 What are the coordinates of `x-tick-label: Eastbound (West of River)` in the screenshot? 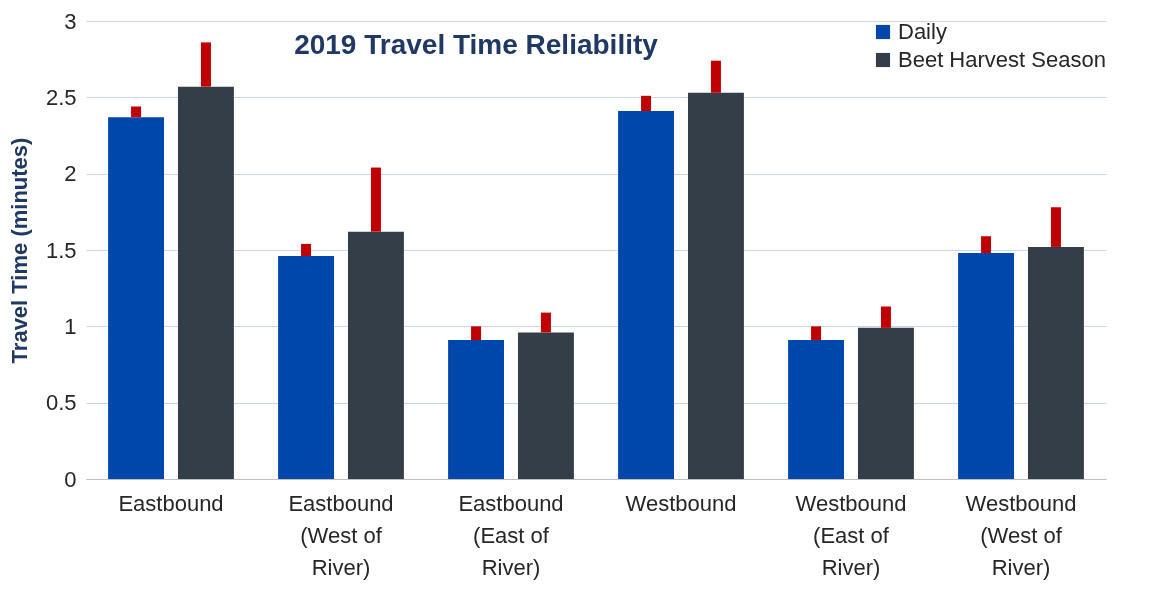 It's located at (341, 535).